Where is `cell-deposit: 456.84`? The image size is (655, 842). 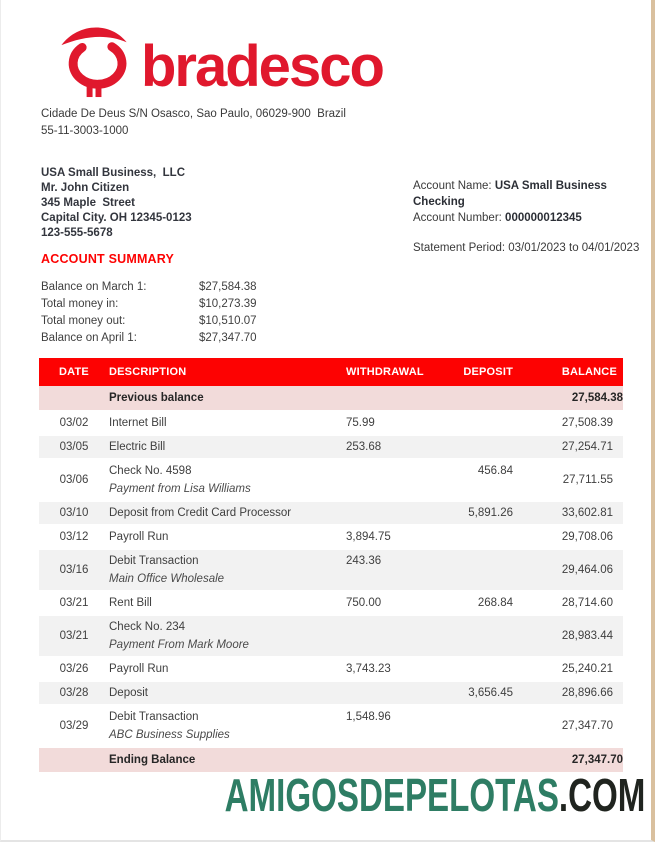 cell-deposit: 456.84 is located at coordinates (495, 471).